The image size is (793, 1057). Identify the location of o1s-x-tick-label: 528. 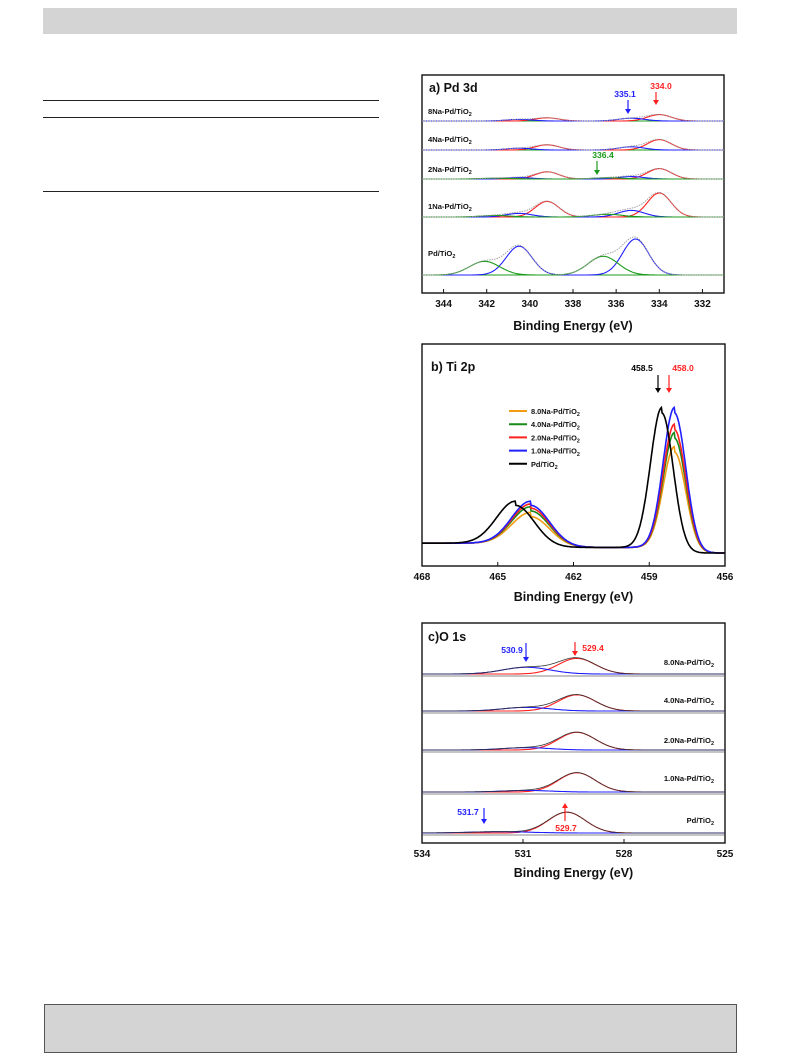
(624, 854).